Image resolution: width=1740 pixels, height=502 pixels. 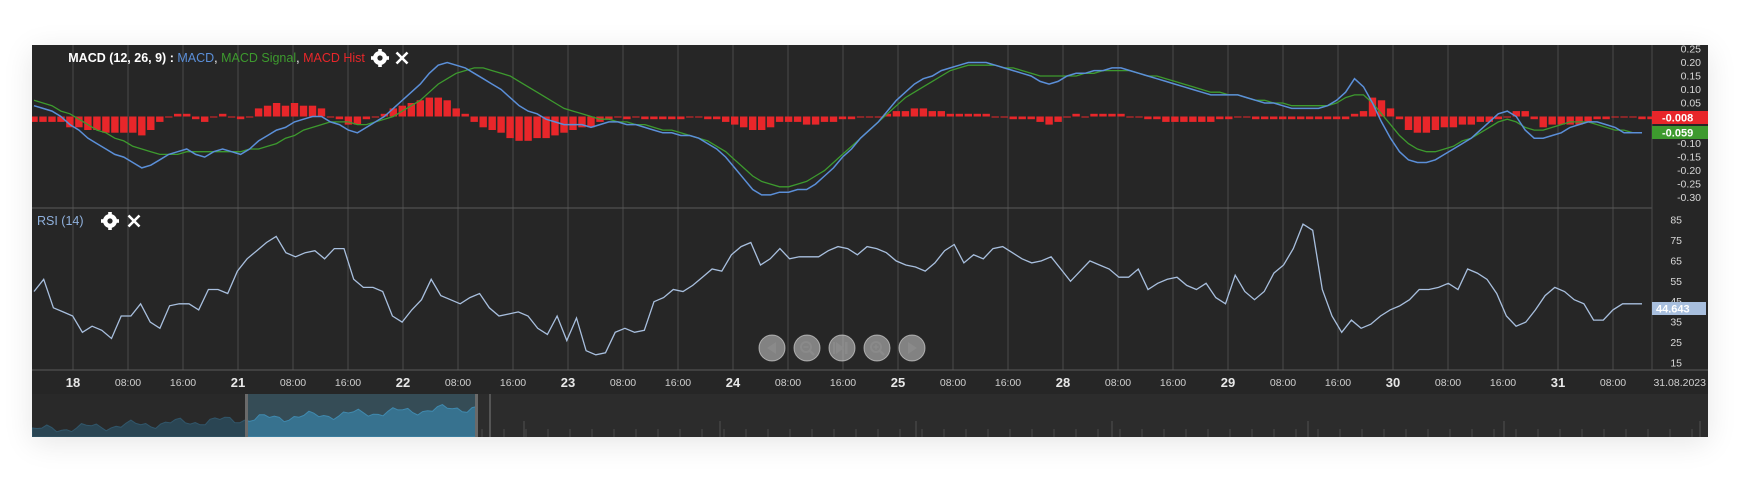 What do you see at coordinates (1689, 158) in the screenshot?
I see `macd-y-tick-label: -0.15` at bounding box center [1689, 158].